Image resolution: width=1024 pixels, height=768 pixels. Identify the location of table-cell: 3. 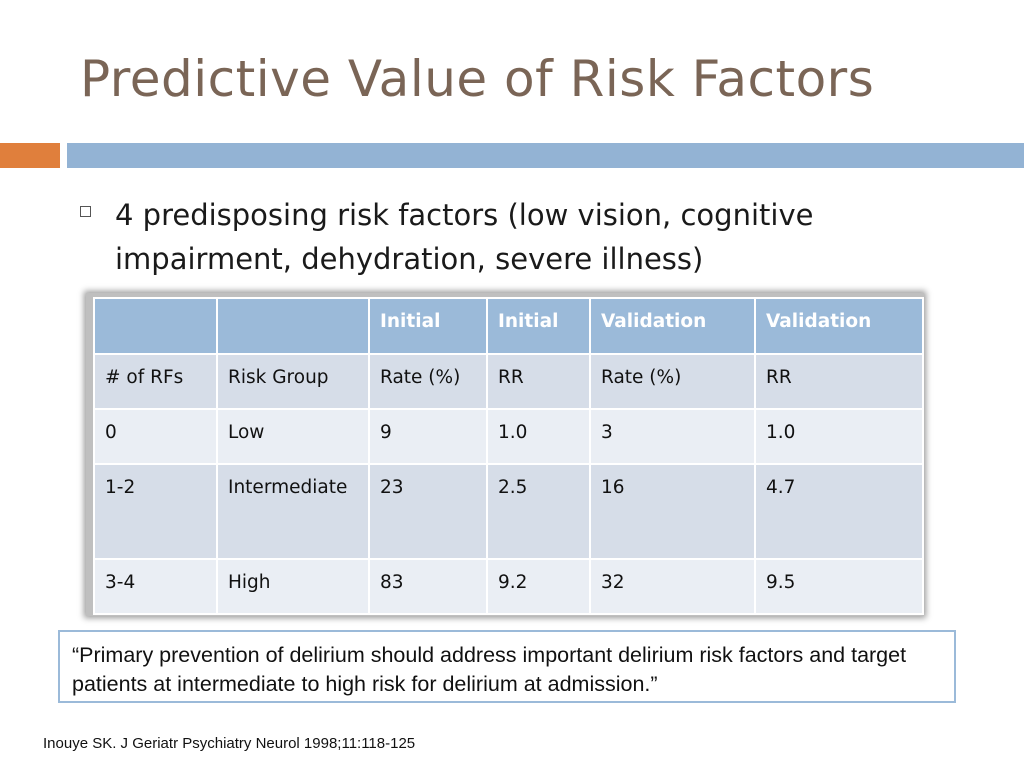
(672, 436).